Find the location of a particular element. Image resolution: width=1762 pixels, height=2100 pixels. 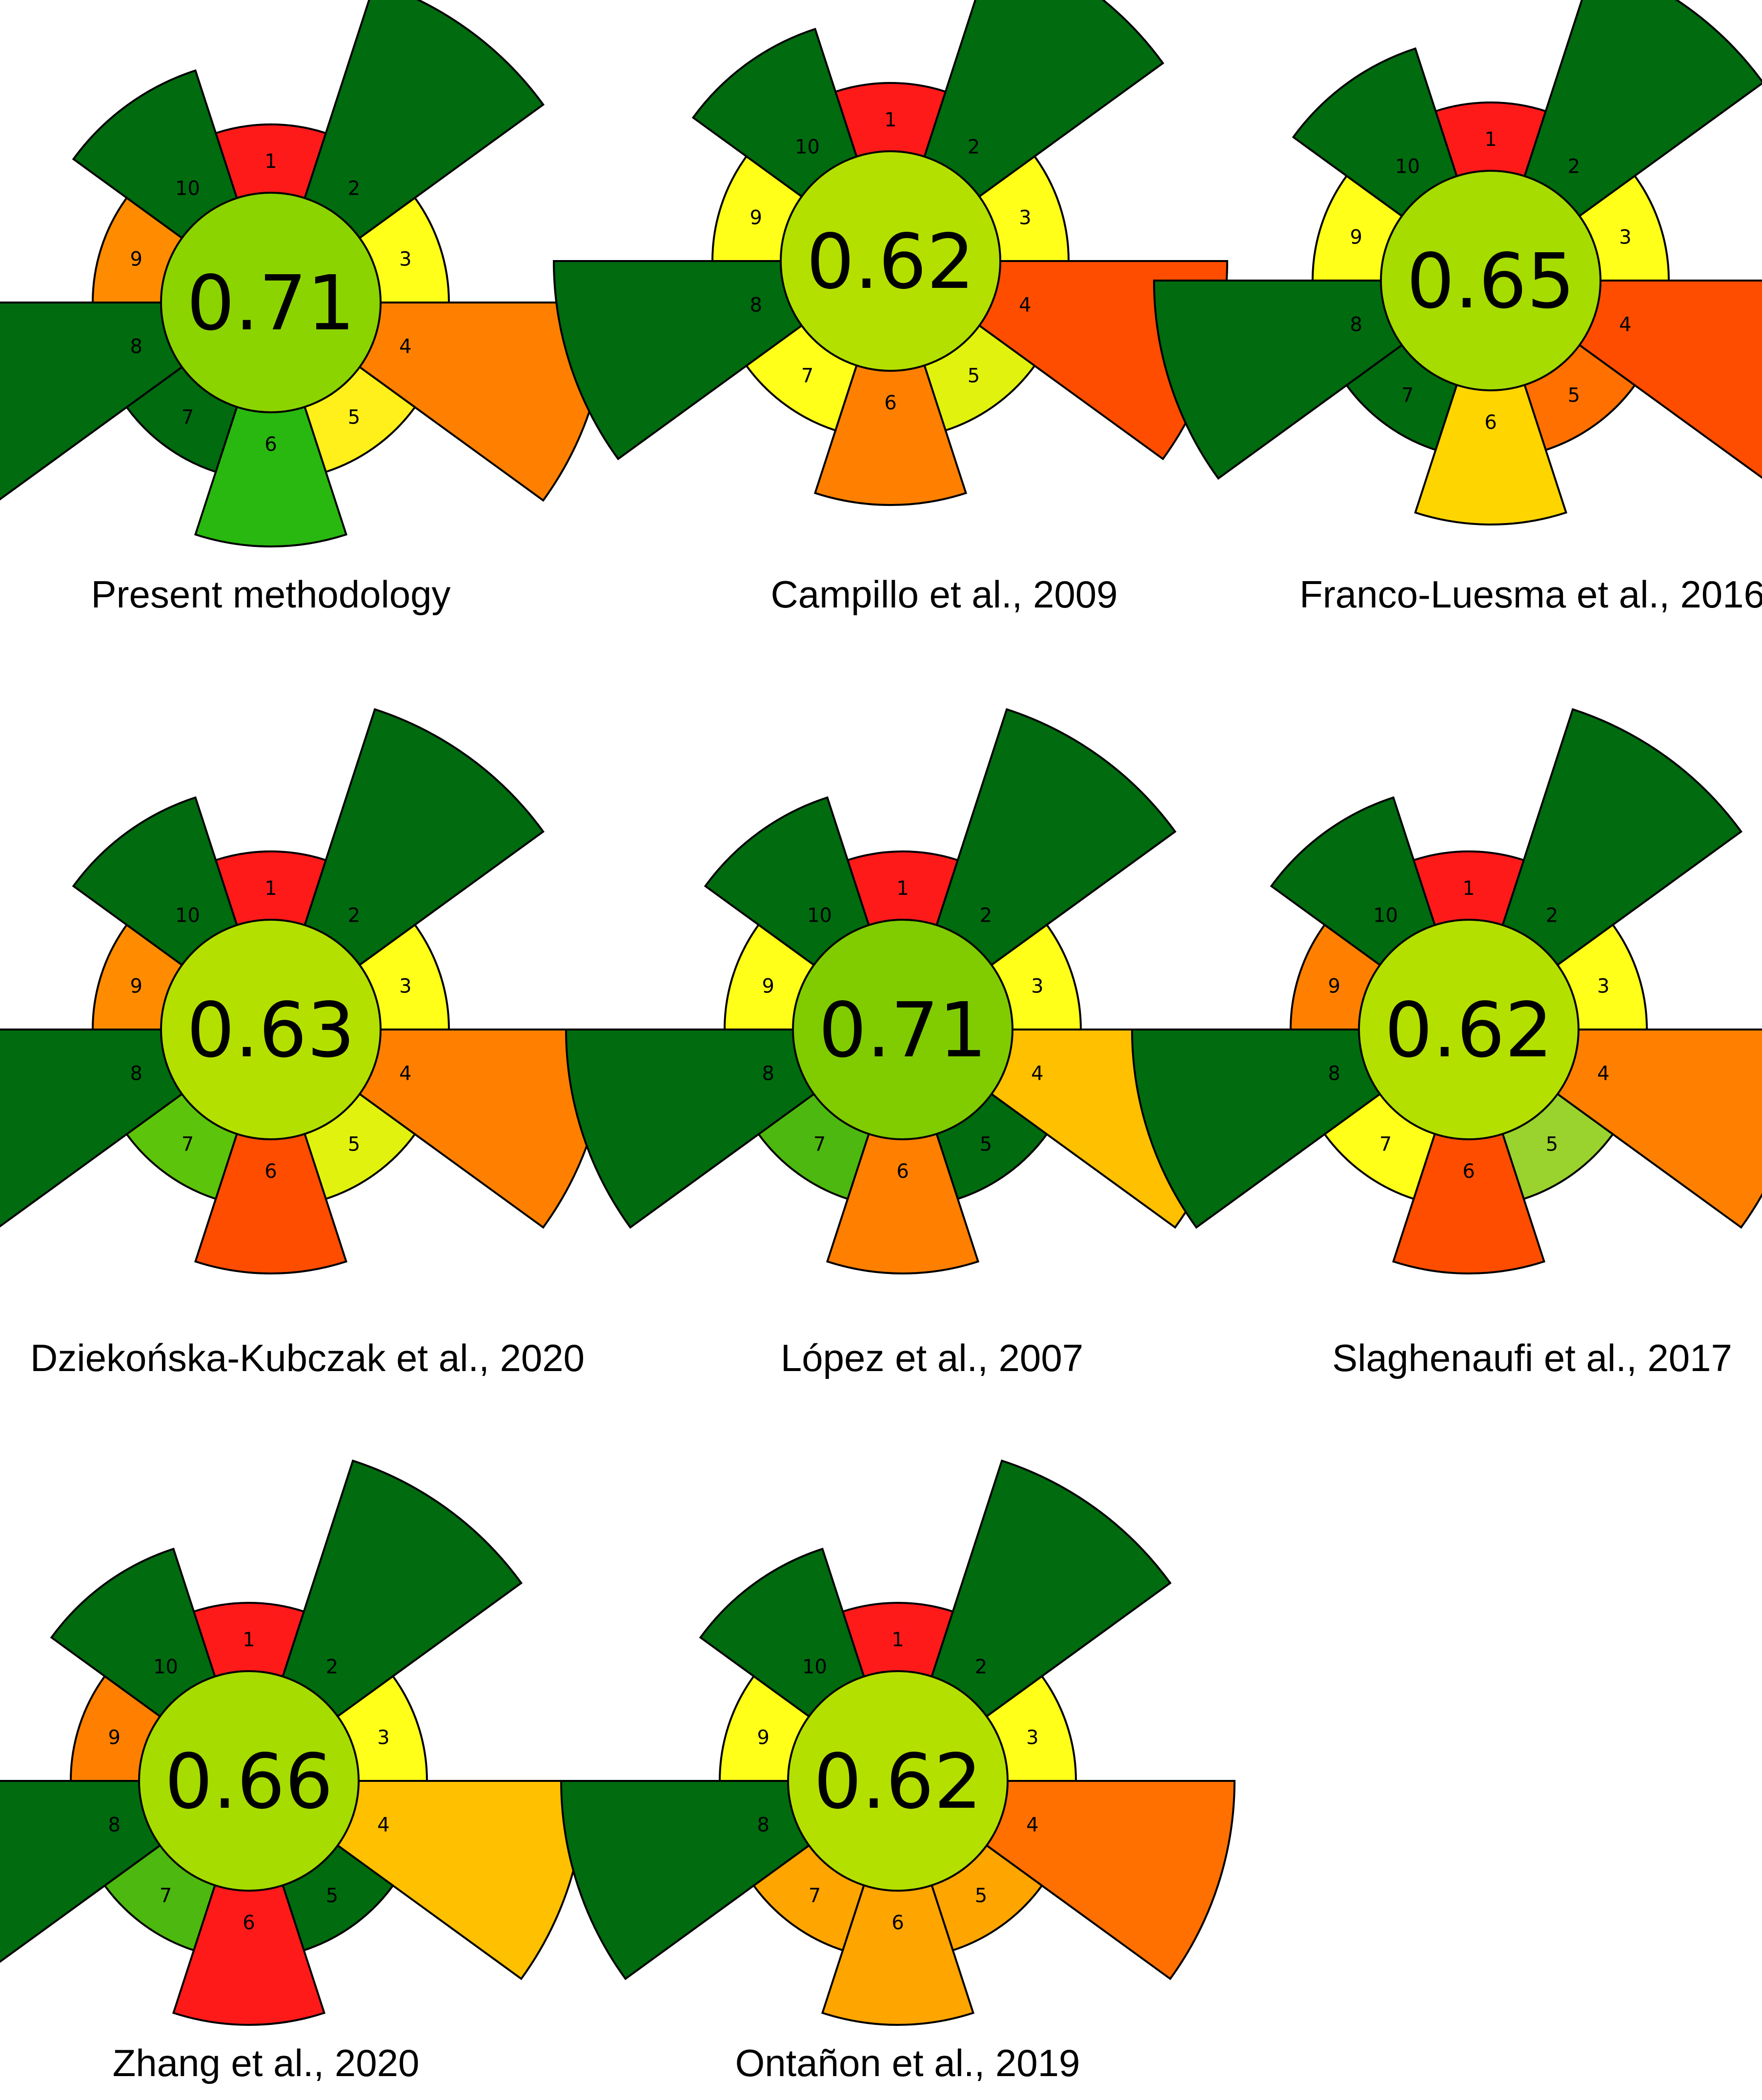

chart-caption: Ontañon et al., 2019 is located at coordinates (908, 2062).